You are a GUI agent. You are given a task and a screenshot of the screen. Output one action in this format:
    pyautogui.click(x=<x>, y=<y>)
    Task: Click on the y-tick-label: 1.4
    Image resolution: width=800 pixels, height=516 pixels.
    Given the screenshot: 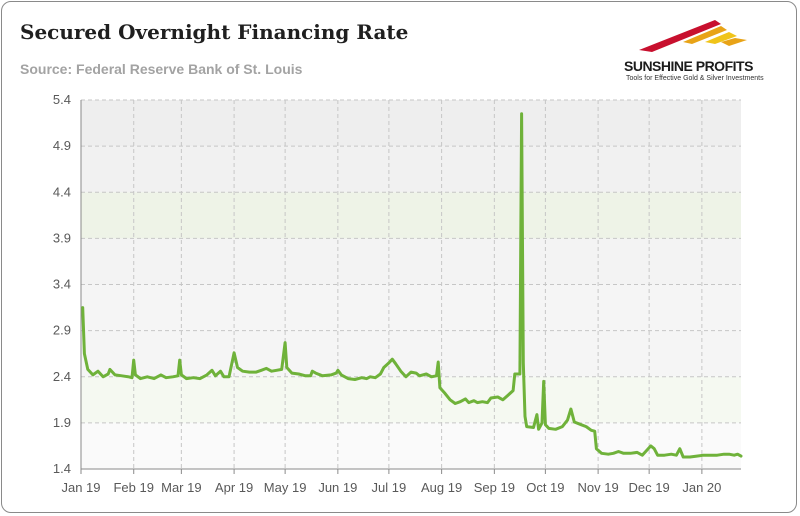 What is the action you would take?
    pyautogui.click(x=62, y=468)
    